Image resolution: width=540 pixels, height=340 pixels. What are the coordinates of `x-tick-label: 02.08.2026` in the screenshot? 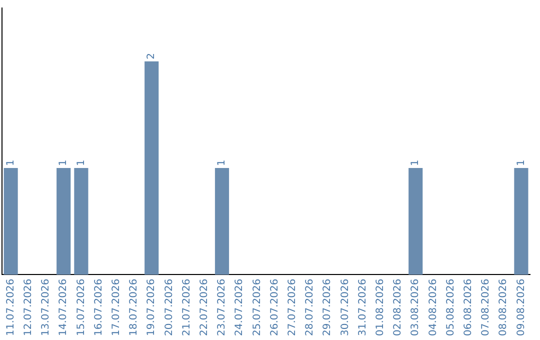 It's located at (398, 307).